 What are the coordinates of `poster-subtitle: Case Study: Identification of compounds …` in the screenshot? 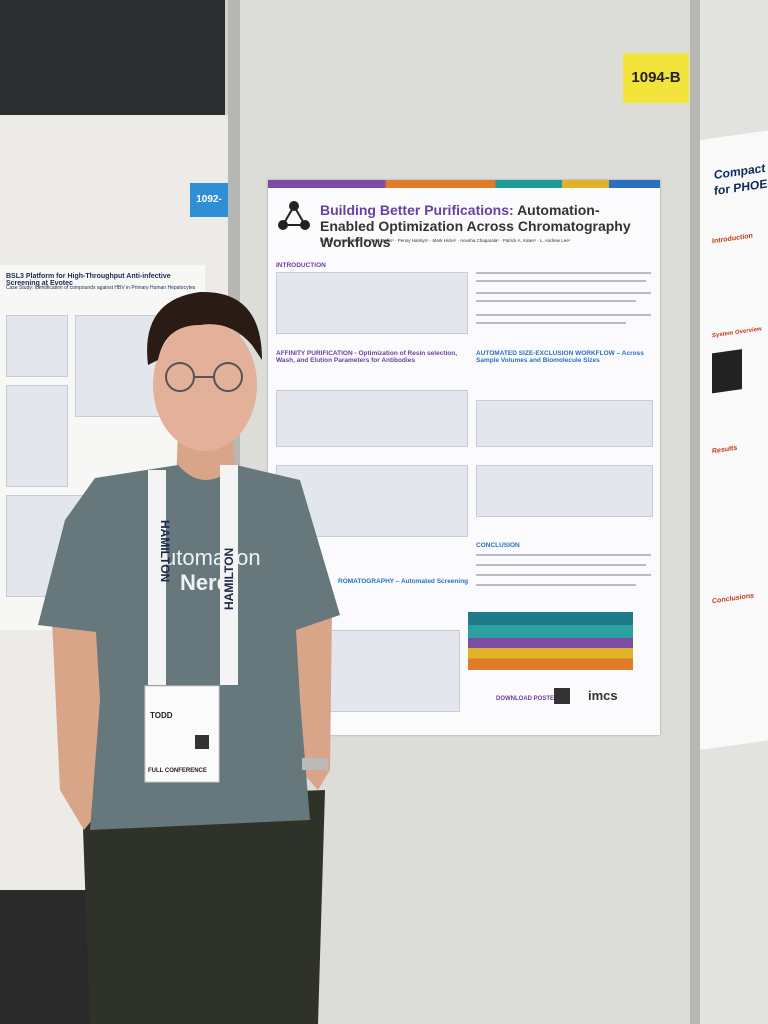 It's located at (101, 288).